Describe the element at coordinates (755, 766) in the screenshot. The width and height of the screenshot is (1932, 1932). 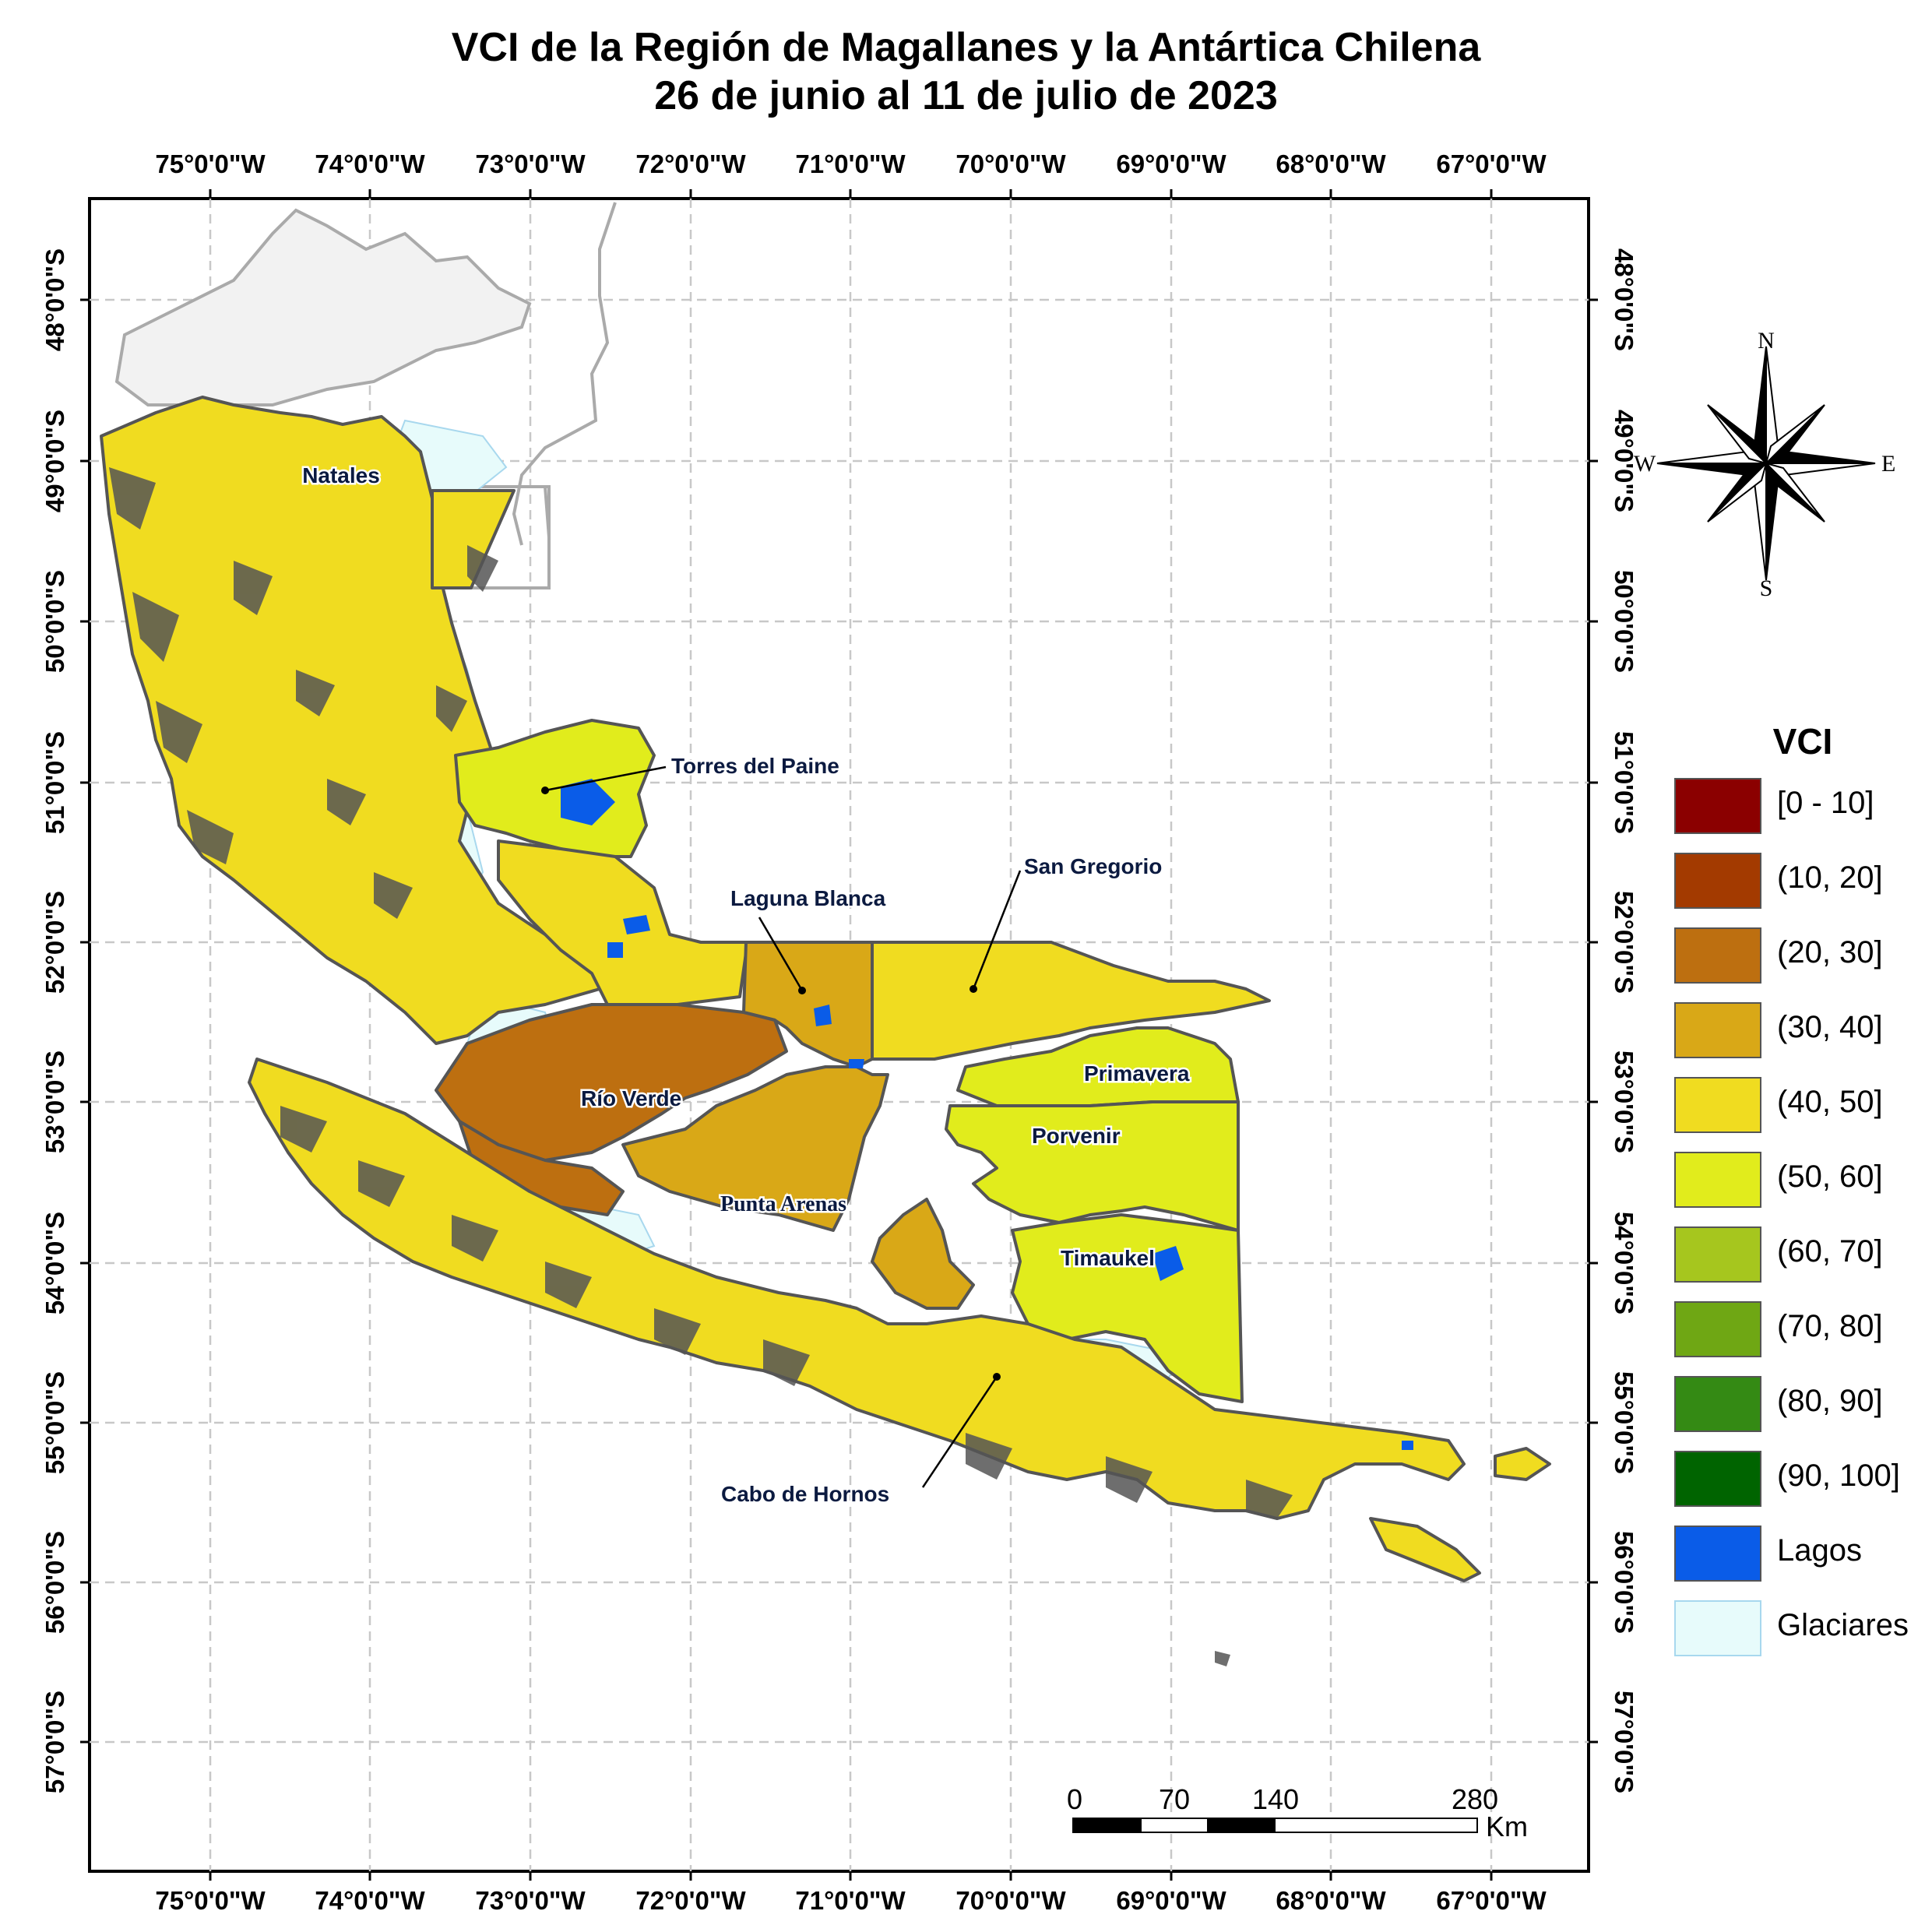
I see `label-torres-del-paine: Torres del Paine` at that location.